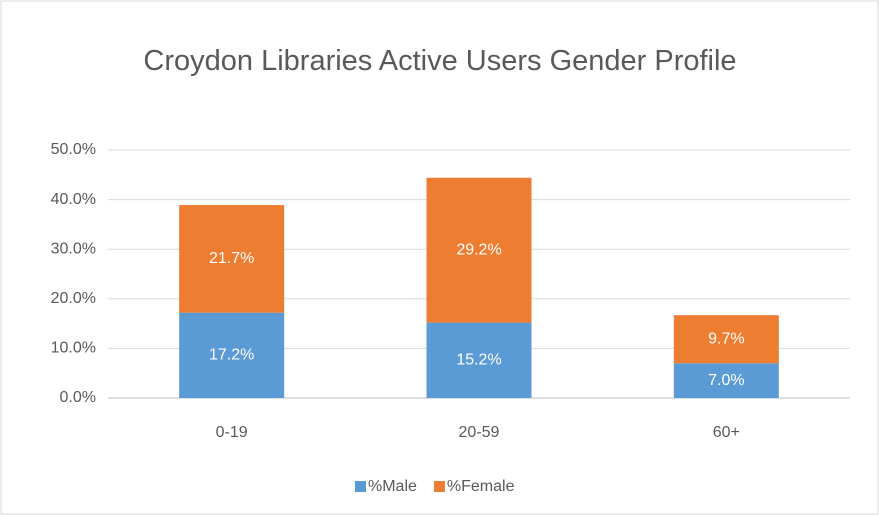  I want to click on y-tick-label: 30.0%, so click(73, 248).